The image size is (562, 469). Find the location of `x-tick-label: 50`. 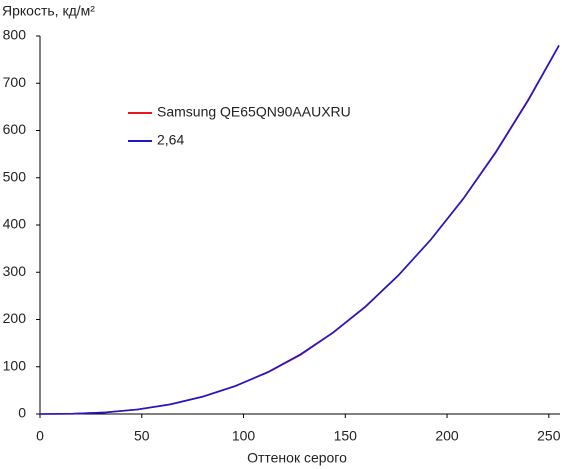

x-tick-label: 50 is located at coordinates (142, 436).